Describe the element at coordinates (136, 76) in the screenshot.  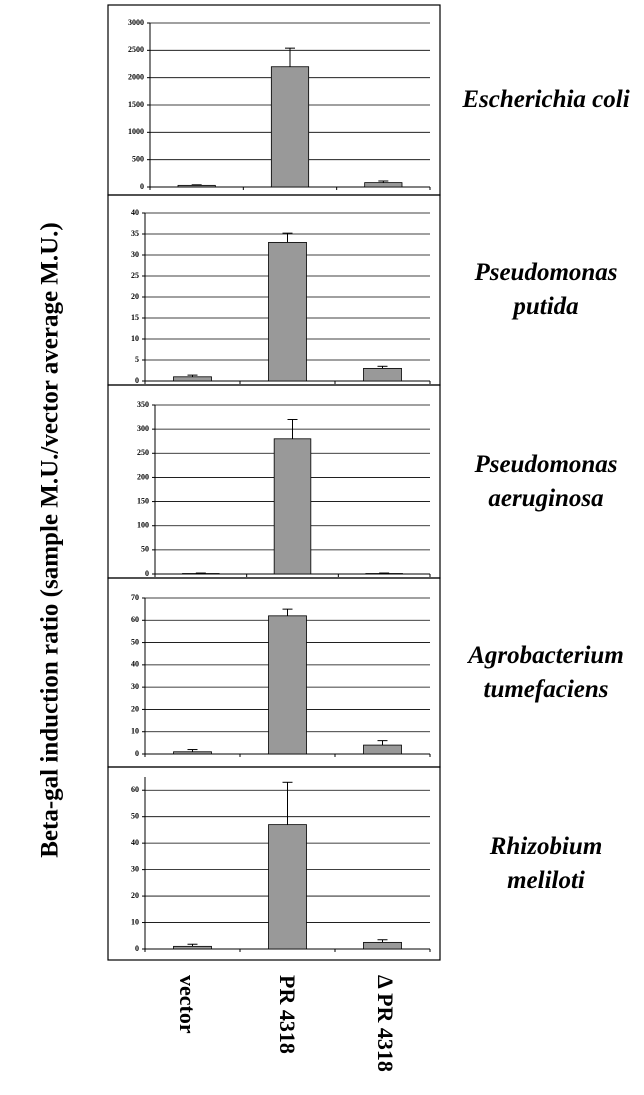
I see `y-tick-label: 2000` at that location.